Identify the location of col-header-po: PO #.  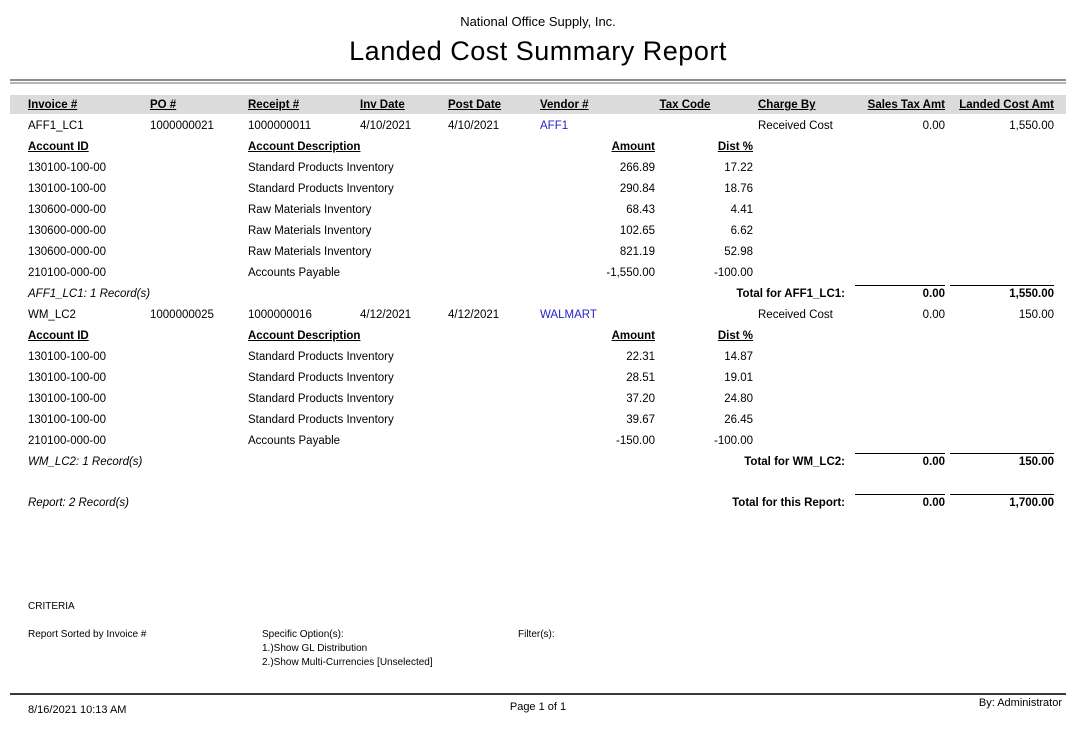
(163, 105).